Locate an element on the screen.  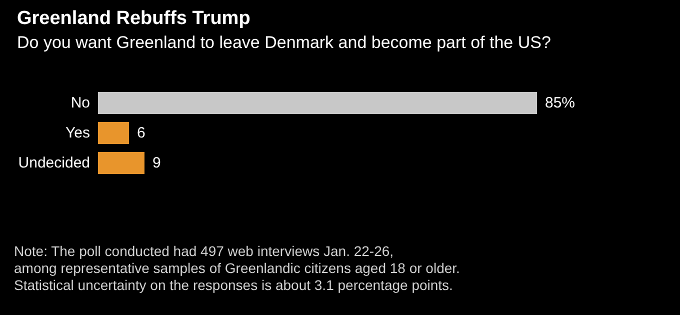
data-label: 6 is located at coordinates (141, 133).